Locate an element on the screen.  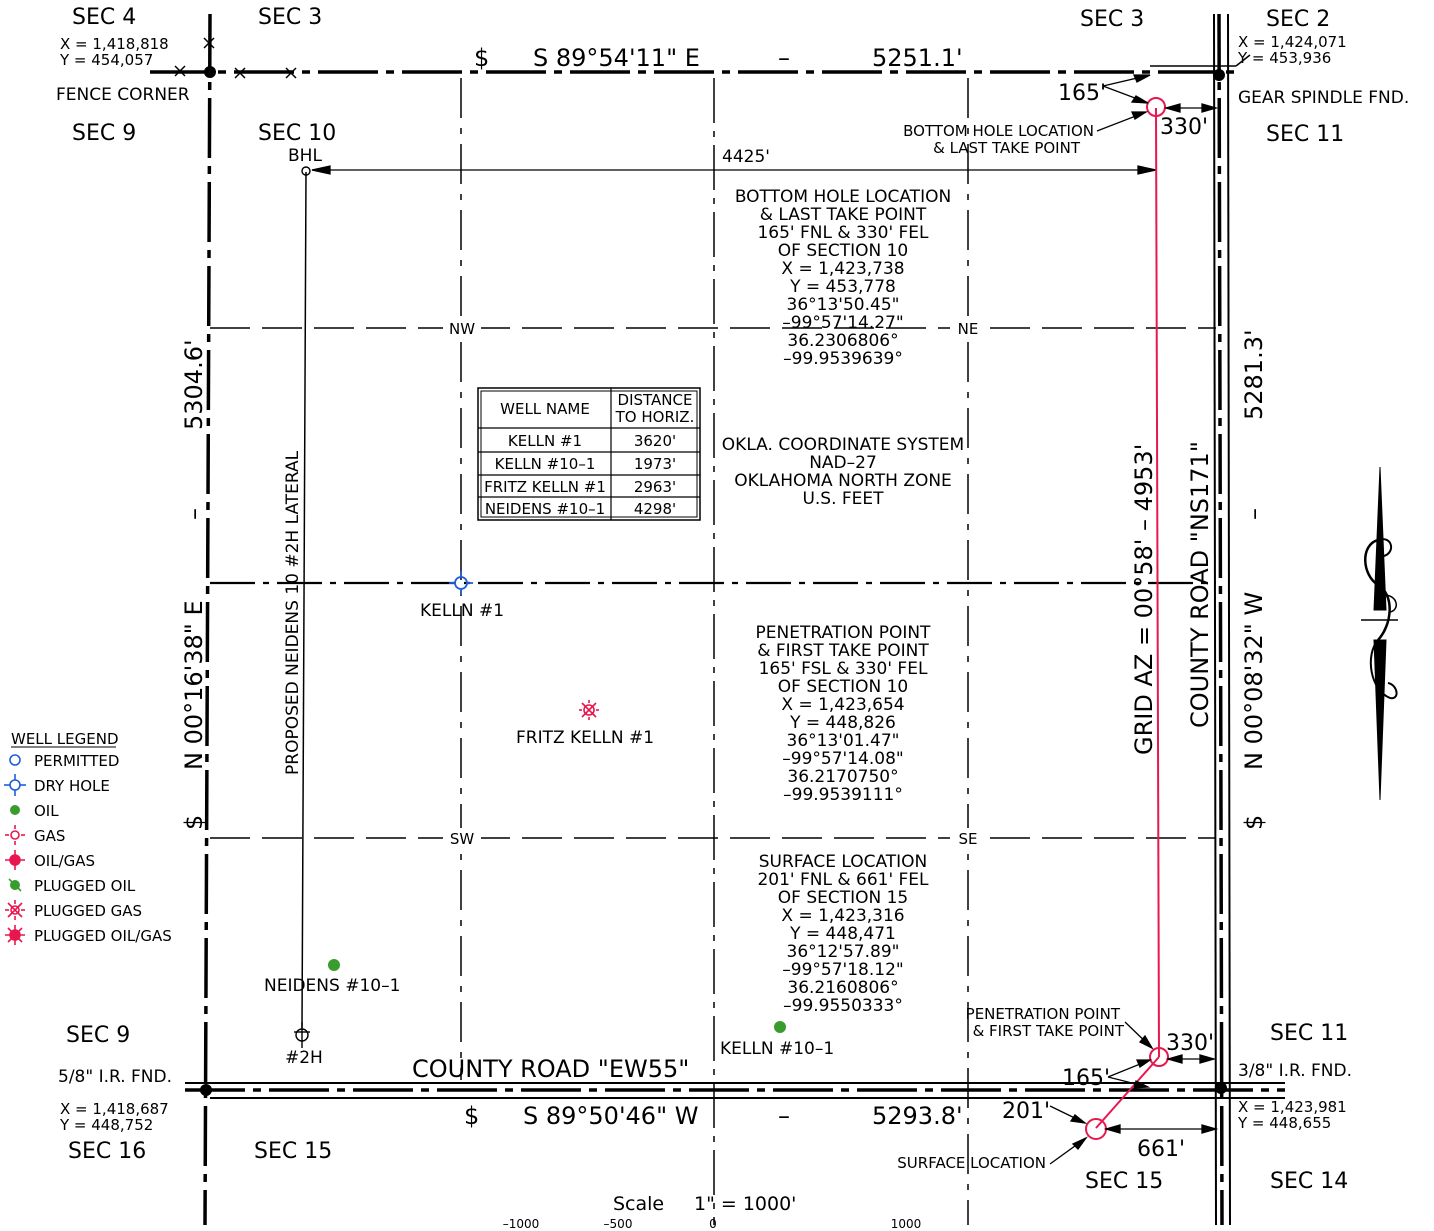
legend-item: DRY HOLE is located at coordinates (72, 786).